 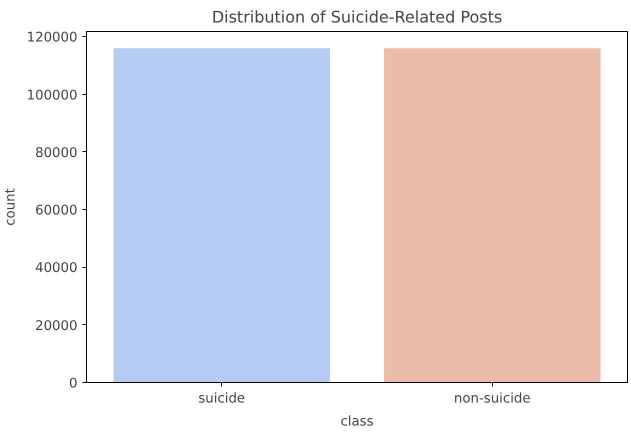 What do you see at coordinates (357, 422) in the screenshot?
I see `x-axis-title: class` at bounding box center [357, 422].